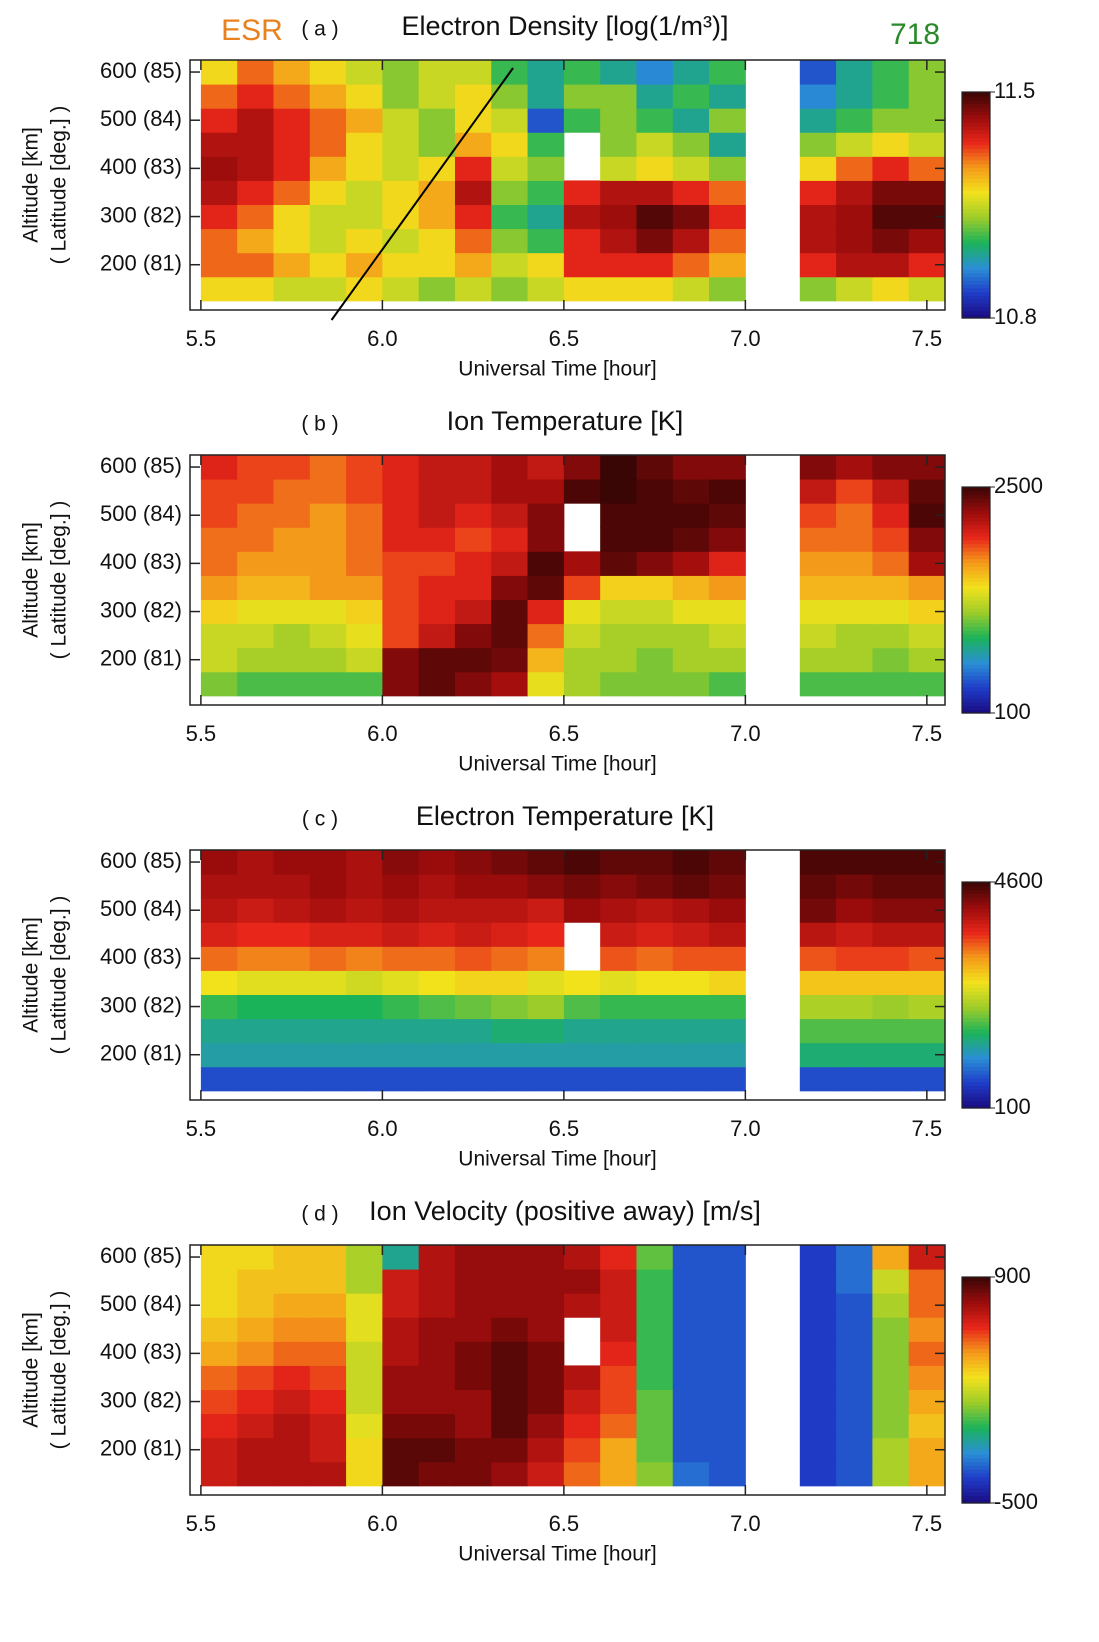 This screenshot has height=1642, width=1099. I want to click on x-tick-label: 6.5, so click(564, 1128).